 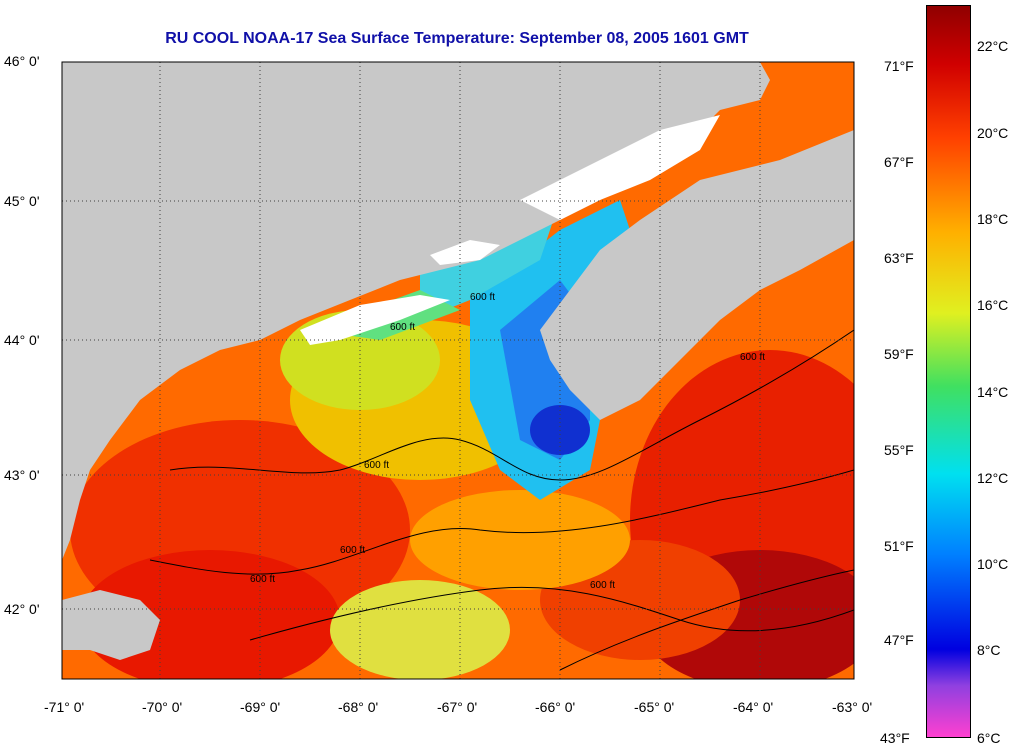 What do you see at coordinates (260, 707) in the screenshot?
I see `lon-label: -69° 0'` at bounding box center [260, 707].